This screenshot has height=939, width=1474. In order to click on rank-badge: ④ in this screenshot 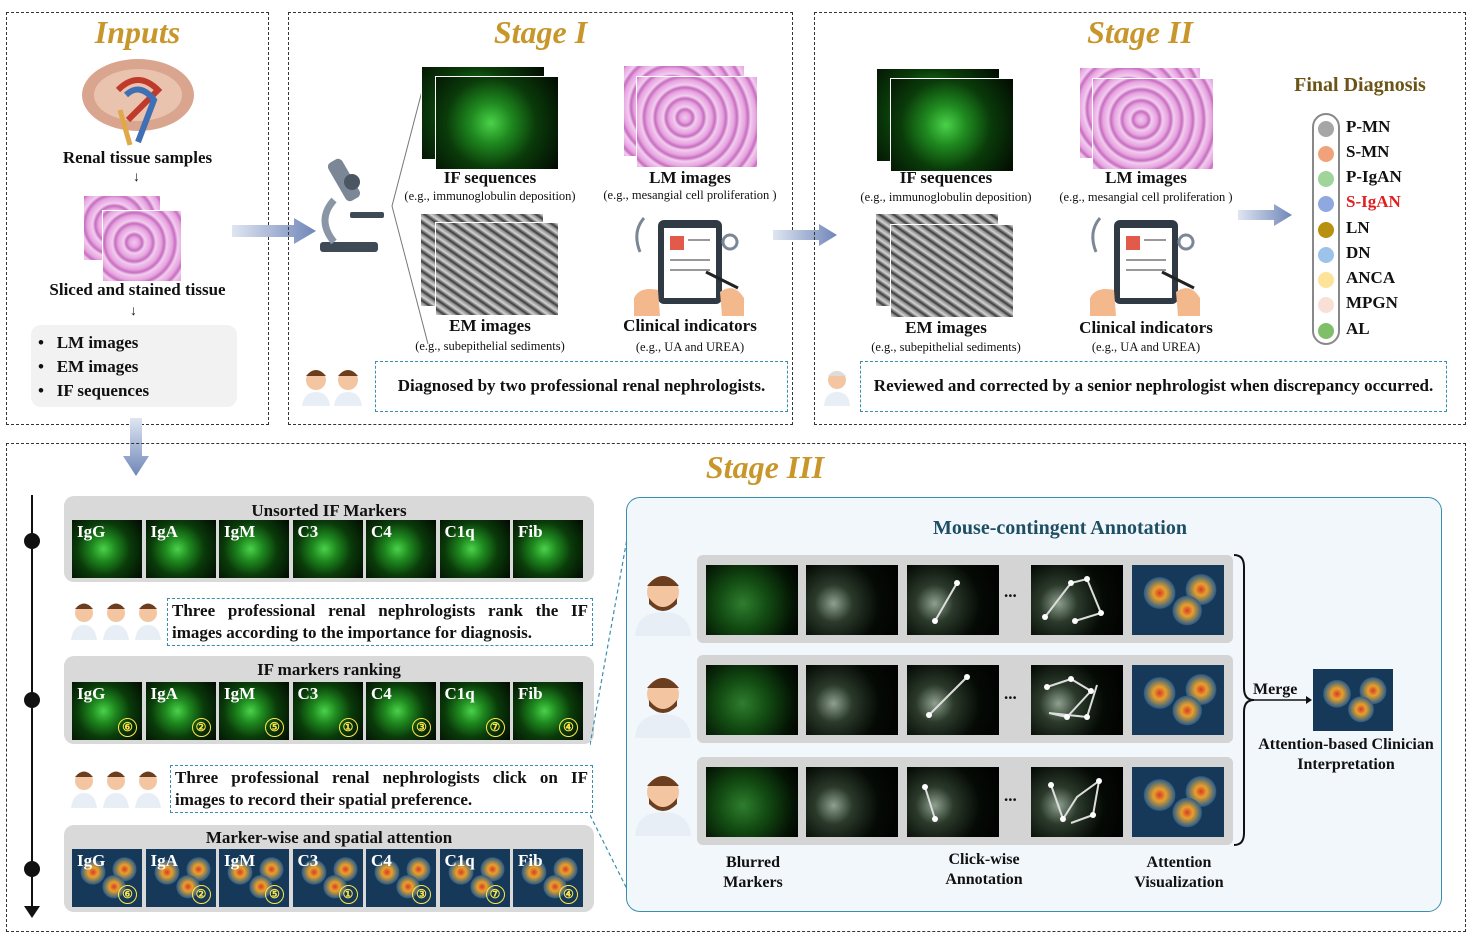, I will do `click(568, 727)`.